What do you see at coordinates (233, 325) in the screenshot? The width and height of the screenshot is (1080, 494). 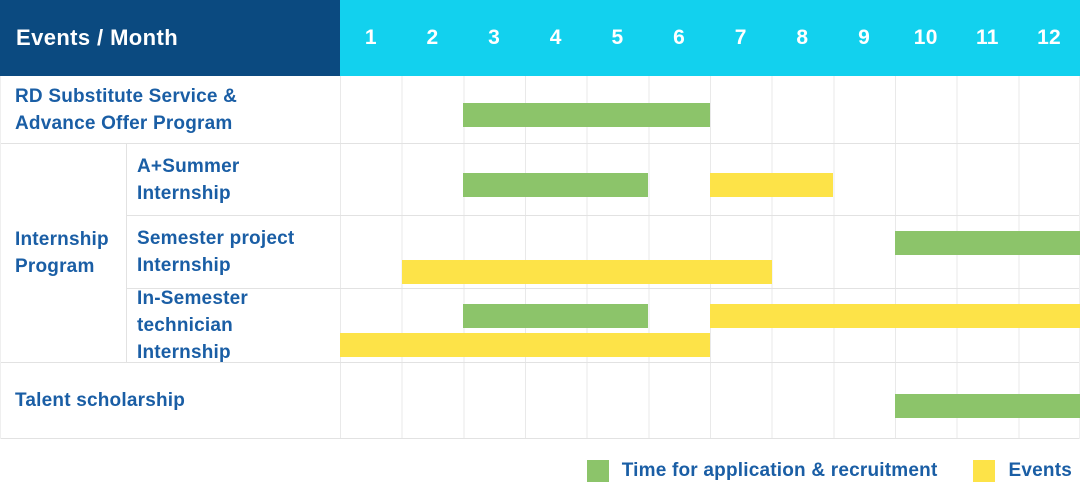 I see `row-label-in-semester-technician-internship: In-Semester technician Internship` at bounding box center [233, 325].